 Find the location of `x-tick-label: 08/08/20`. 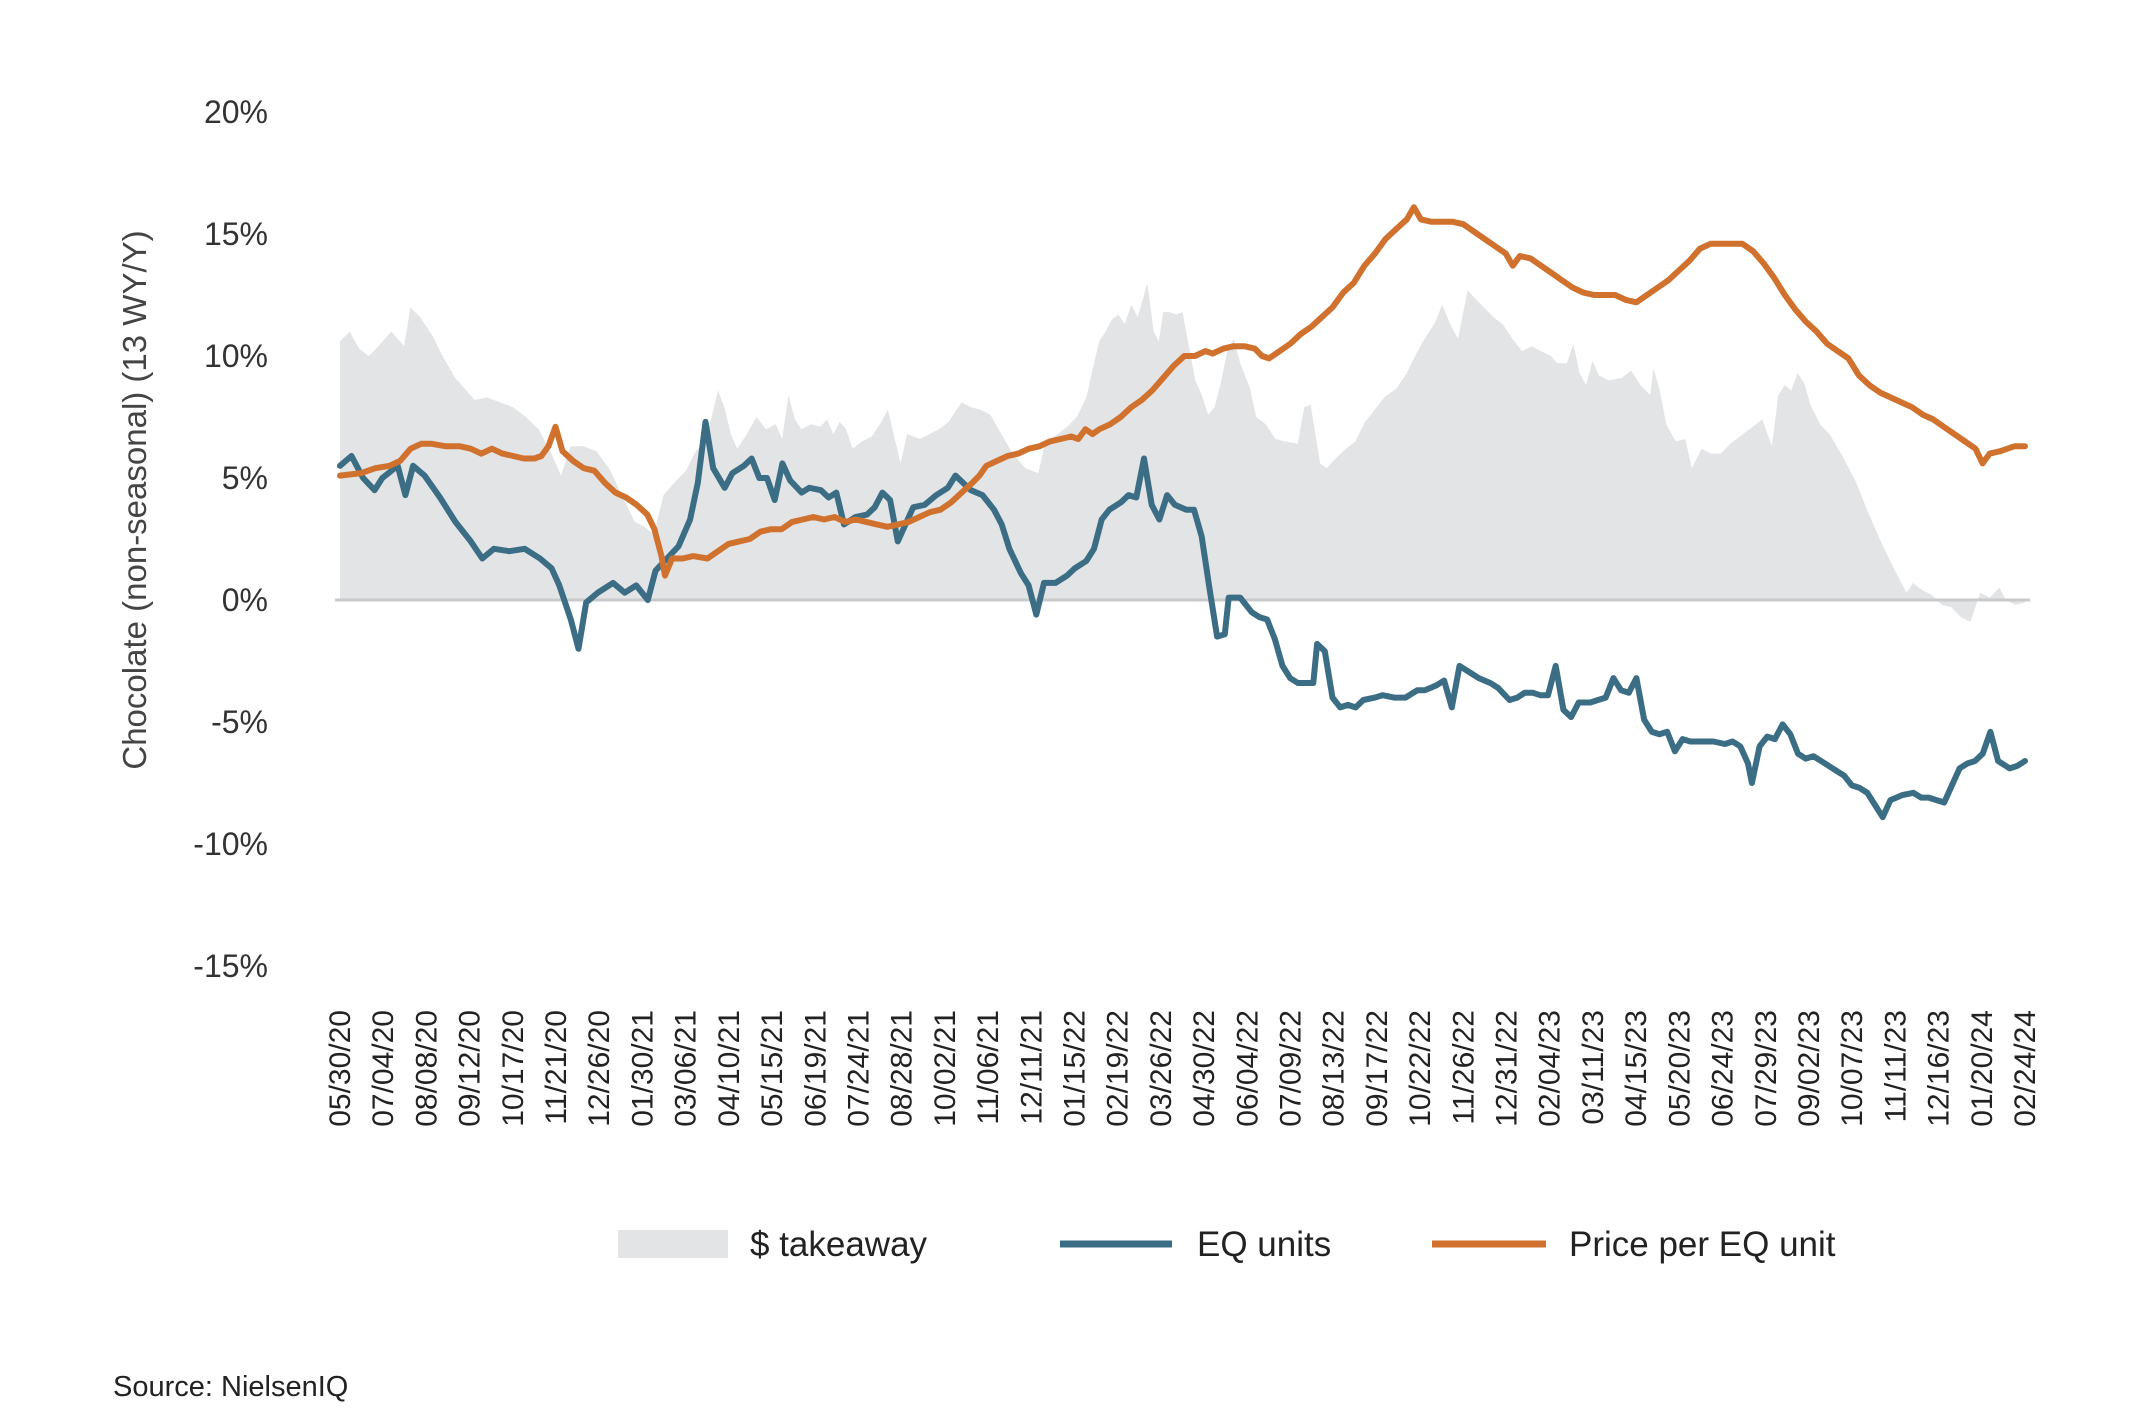

x-tick-label: 08/08/20 is located at coordinates (426, 1068).